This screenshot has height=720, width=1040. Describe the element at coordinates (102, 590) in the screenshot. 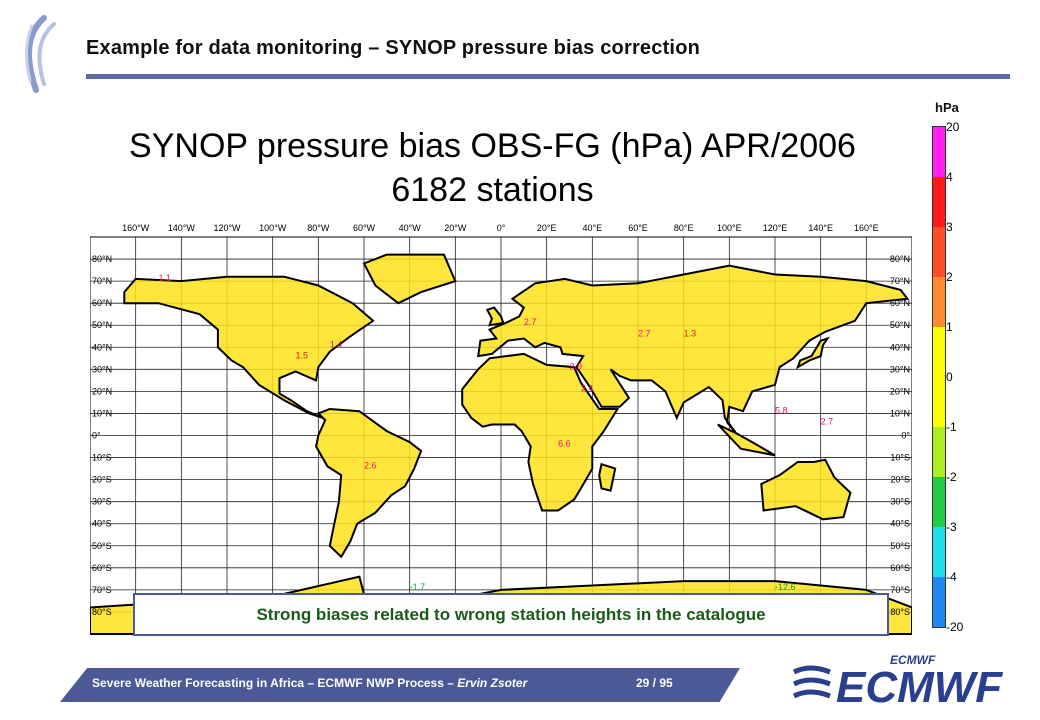

I see `lat-tick-label-left: 70°S` at that location.